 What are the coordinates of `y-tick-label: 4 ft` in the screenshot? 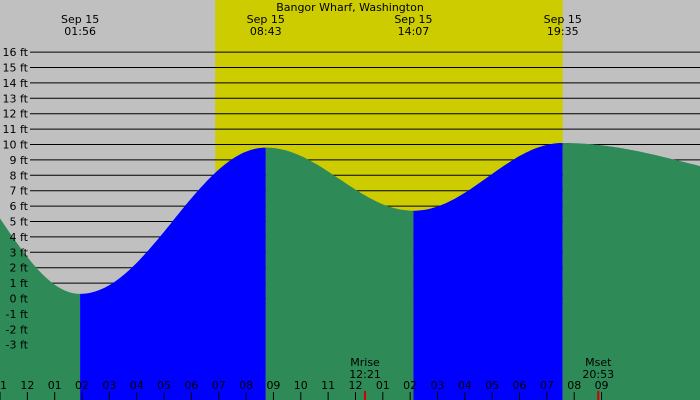 It's located at (19, 237).